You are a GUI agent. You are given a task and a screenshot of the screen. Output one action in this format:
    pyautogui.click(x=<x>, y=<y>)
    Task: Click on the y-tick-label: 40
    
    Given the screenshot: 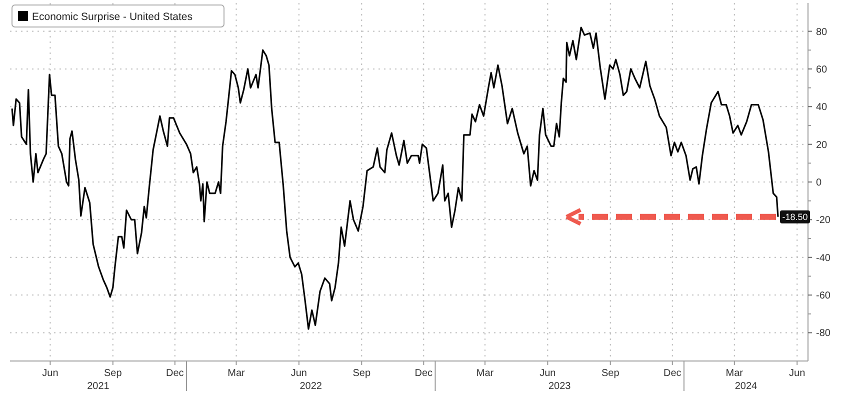 What is the action you would take?
    pyautogui.click(x=822, y=108)
    